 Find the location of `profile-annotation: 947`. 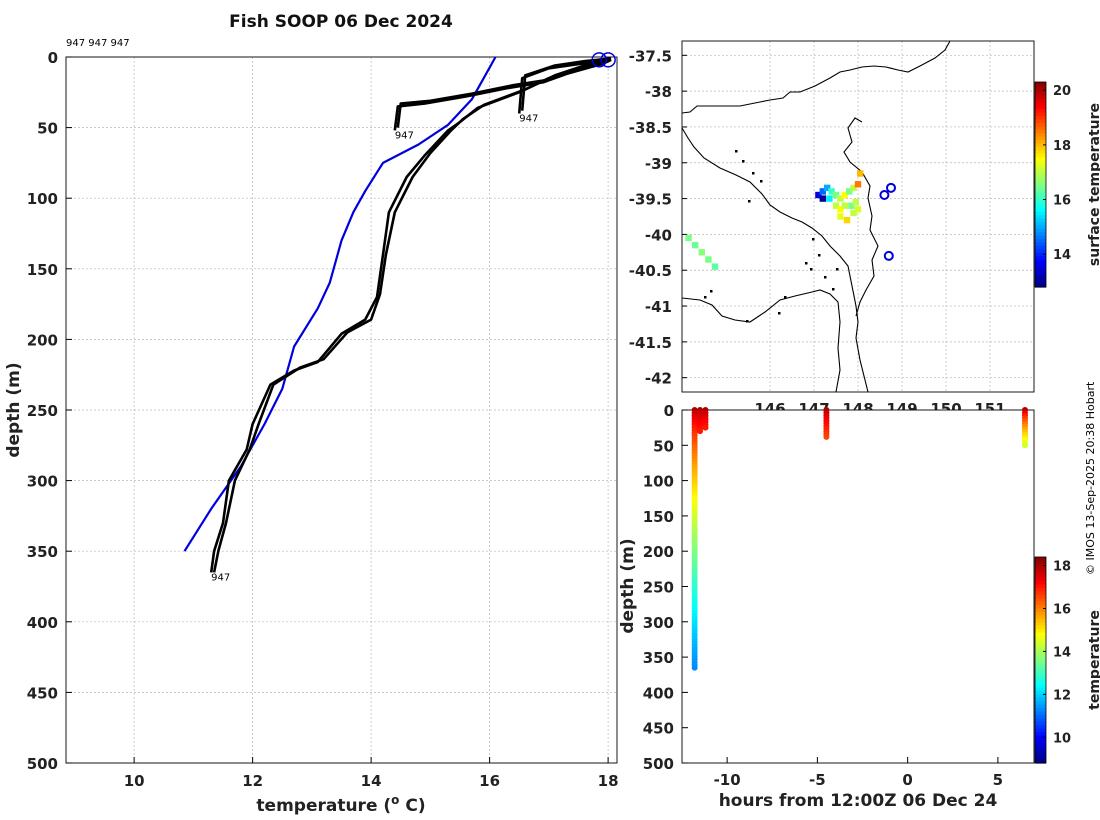

profile-annotation: 947 is located at coordinates (528, 119).